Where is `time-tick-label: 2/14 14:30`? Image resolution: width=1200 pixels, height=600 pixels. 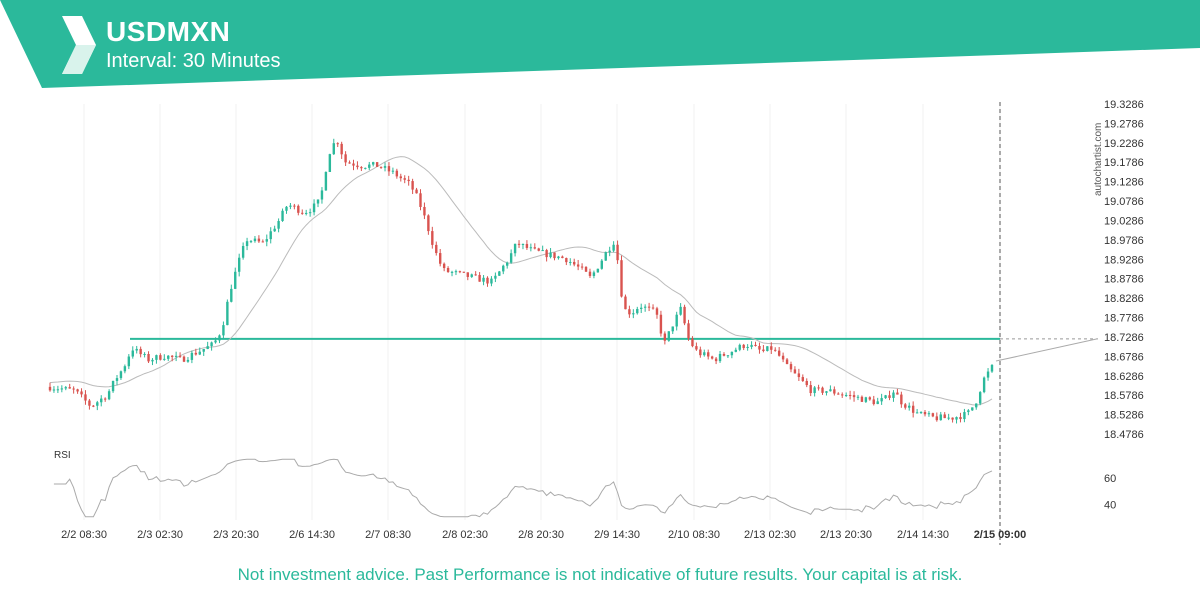
time-tick-label: 2/14 14:30 is located at coordinates (923, 535).